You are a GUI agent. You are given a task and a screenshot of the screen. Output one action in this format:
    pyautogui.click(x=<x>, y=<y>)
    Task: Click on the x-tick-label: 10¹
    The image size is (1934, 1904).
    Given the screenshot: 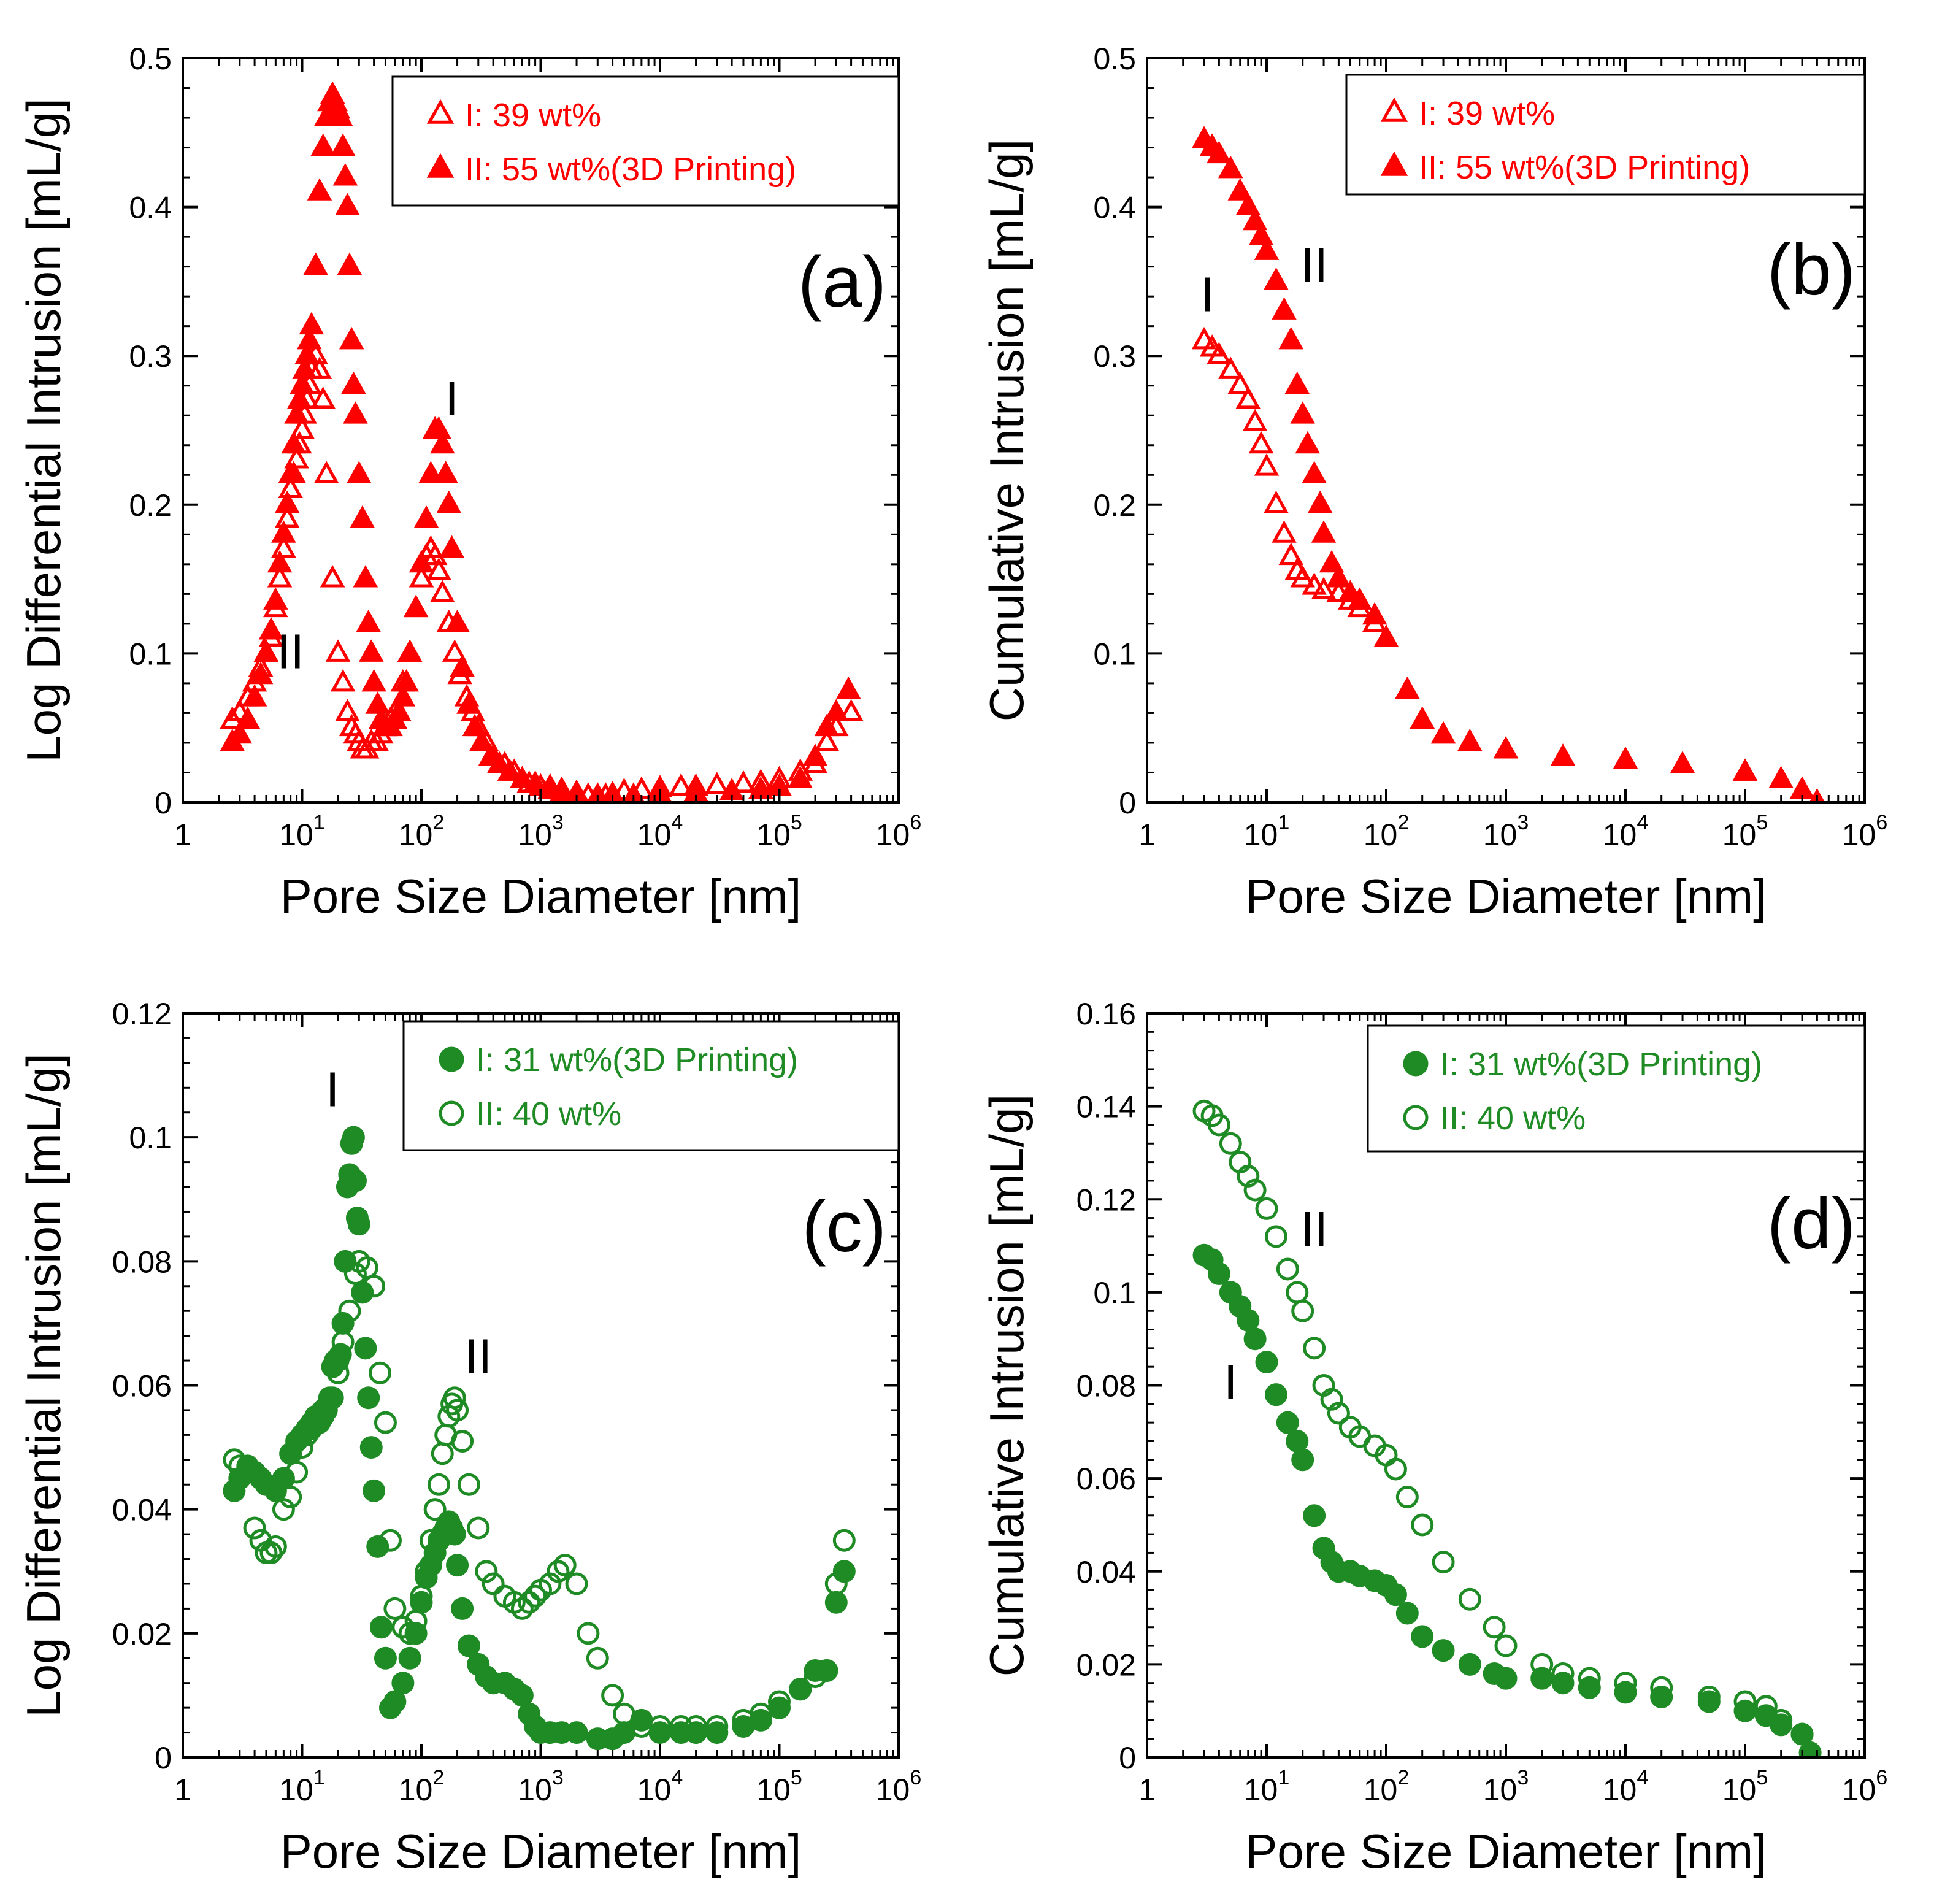 What is the action you would take?
    pyautogui.click(x=1267, y=832)
    